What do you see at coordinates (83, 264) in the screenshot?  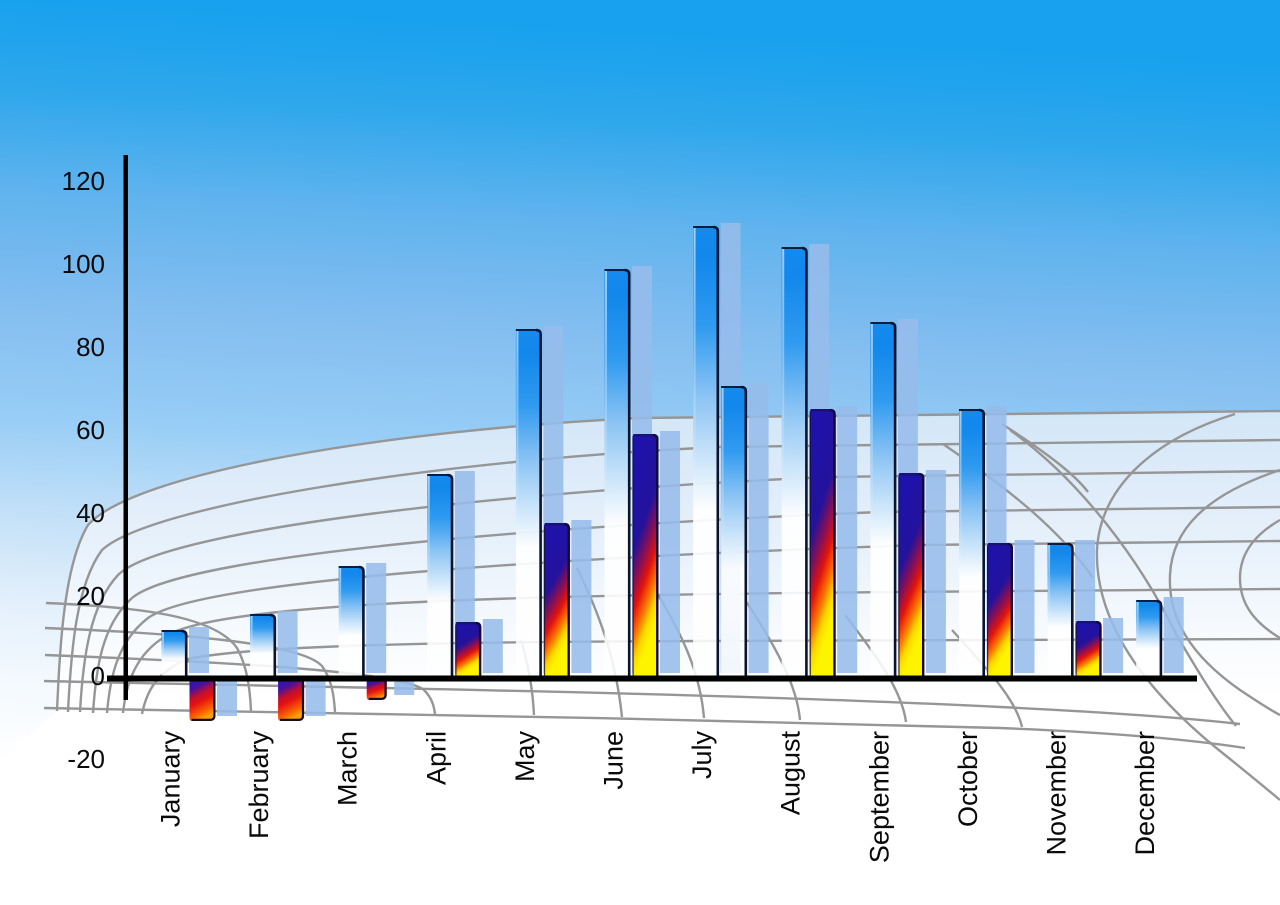 I see `svg-text: 100` at bounding box center [83, 264].